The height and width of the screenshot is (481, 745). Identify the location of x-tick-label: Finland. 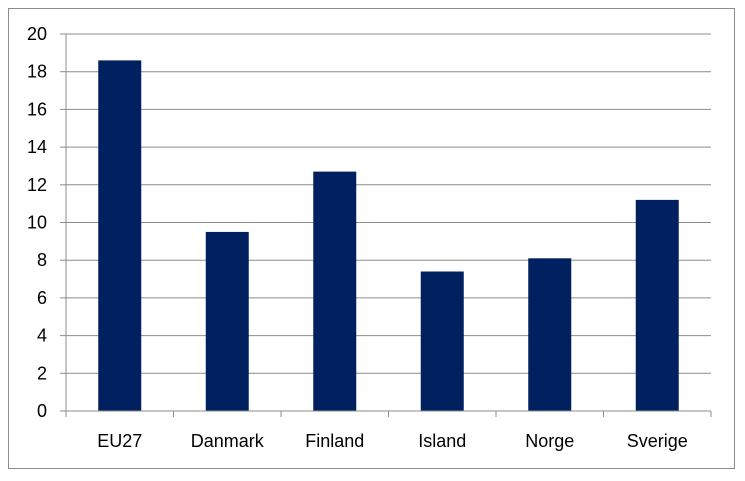
(334, 441).